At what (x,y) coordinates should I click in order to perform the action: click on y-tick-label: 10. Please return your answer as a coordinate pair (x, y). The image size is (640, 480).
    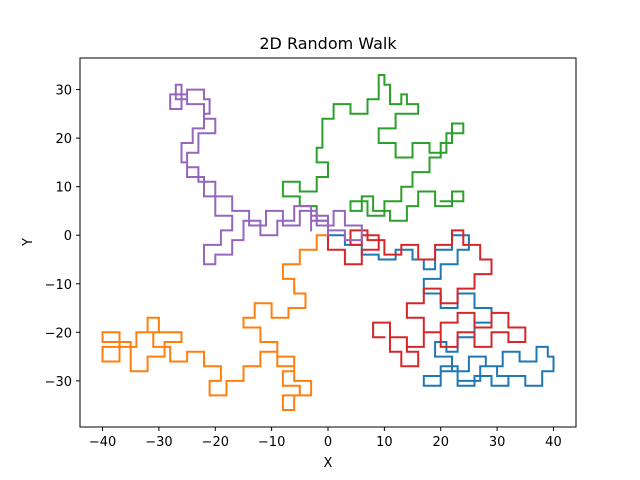
    Looking at the image, I should click on (63, 188).